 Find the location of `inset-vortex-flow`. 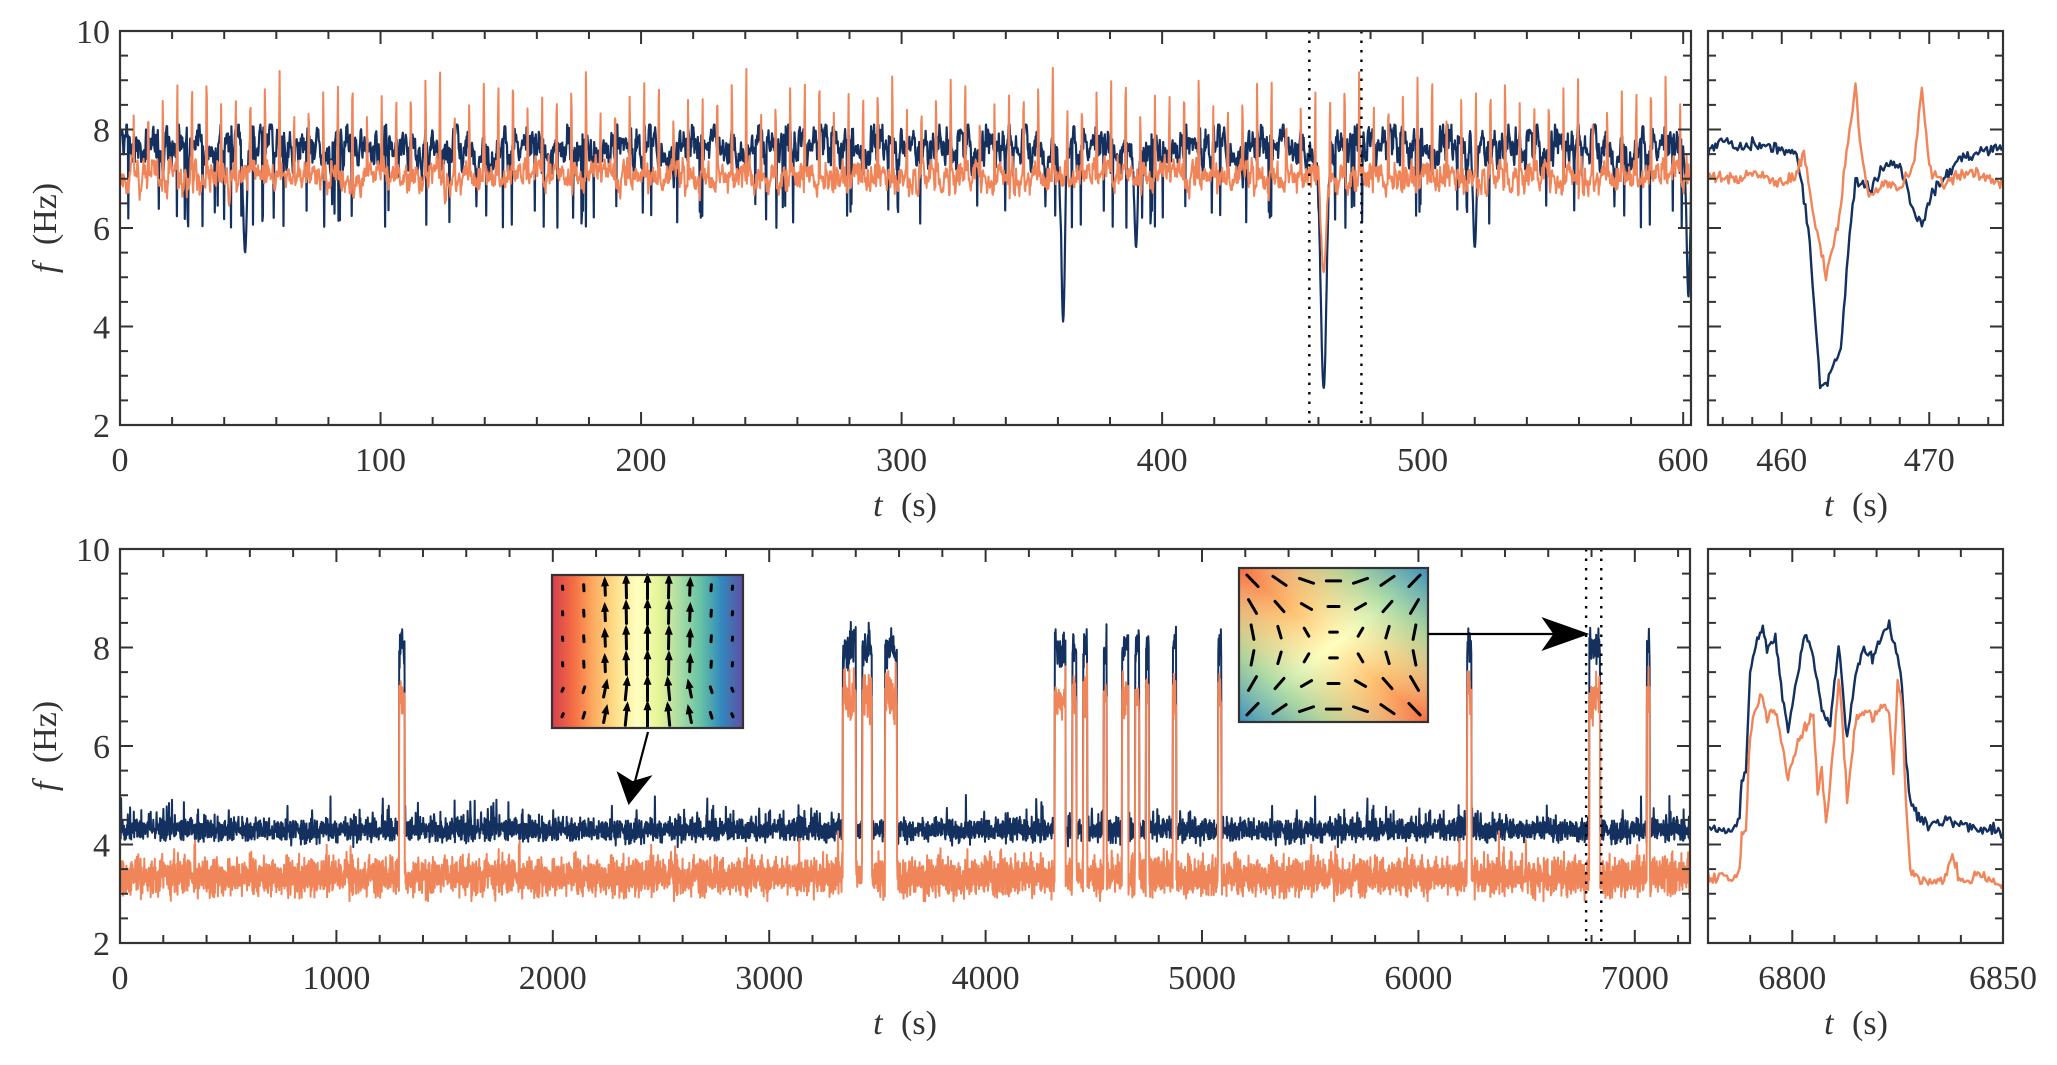

inset-vortex-flow is located at coordinates (647, 689).